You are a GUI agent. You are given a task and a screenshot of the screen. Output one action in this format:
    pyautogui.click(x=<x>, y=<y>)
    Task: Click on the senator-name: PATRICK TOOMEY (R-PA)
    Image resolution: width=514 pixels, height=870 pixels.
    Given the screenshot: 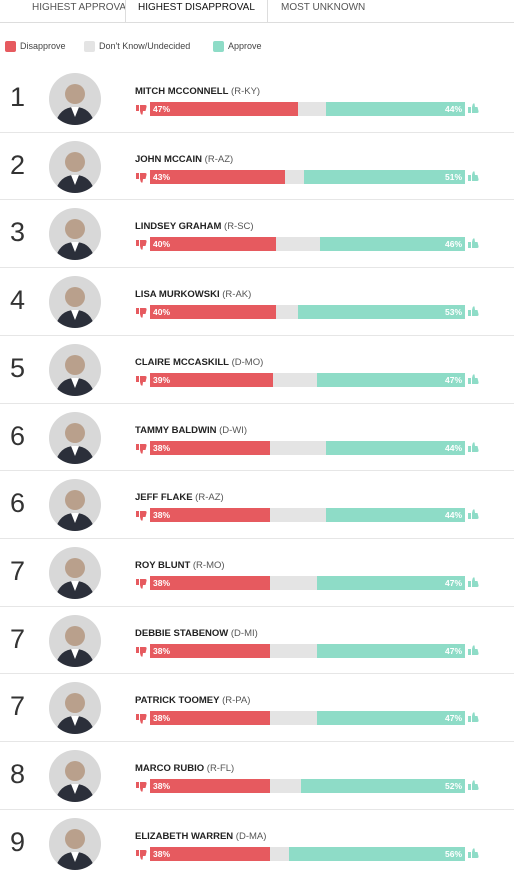 What is the action you would take?
    pyautogui.click(x=192, y=700)
    